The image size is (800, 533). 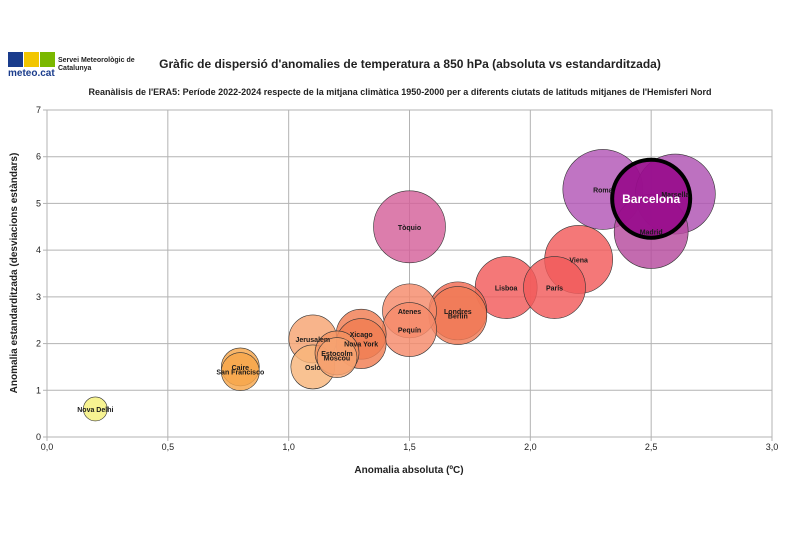 What do you see at coordinates (313, 340) in the screenshot?
I see `bubble-label: Jerusalem` at bounding box center [313, 340].